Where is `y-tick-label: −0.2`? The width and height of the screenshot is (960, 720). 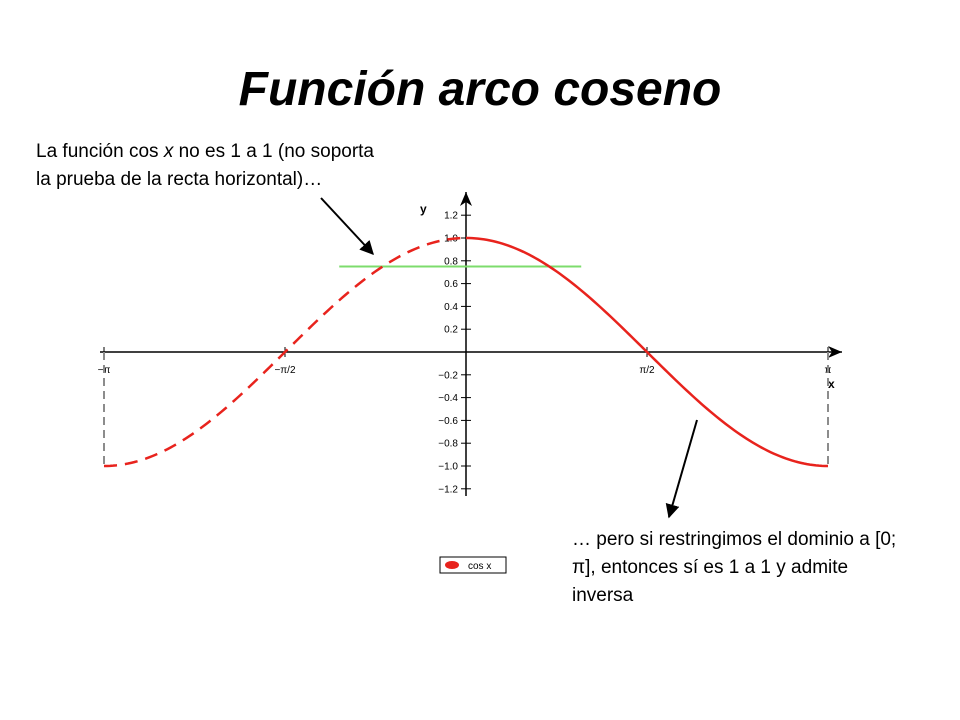
y-tick-label: −0.2 is located at coordinates (448, 375).